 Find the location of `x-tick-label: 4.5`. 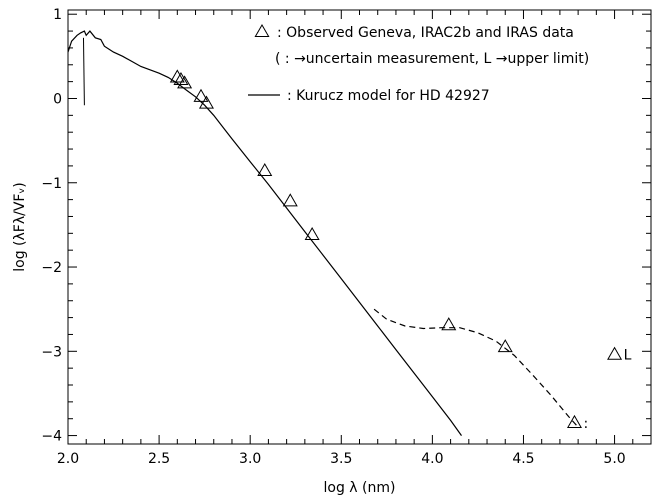

x-tick-label: 4.5 is located at coordinates (523, 459).